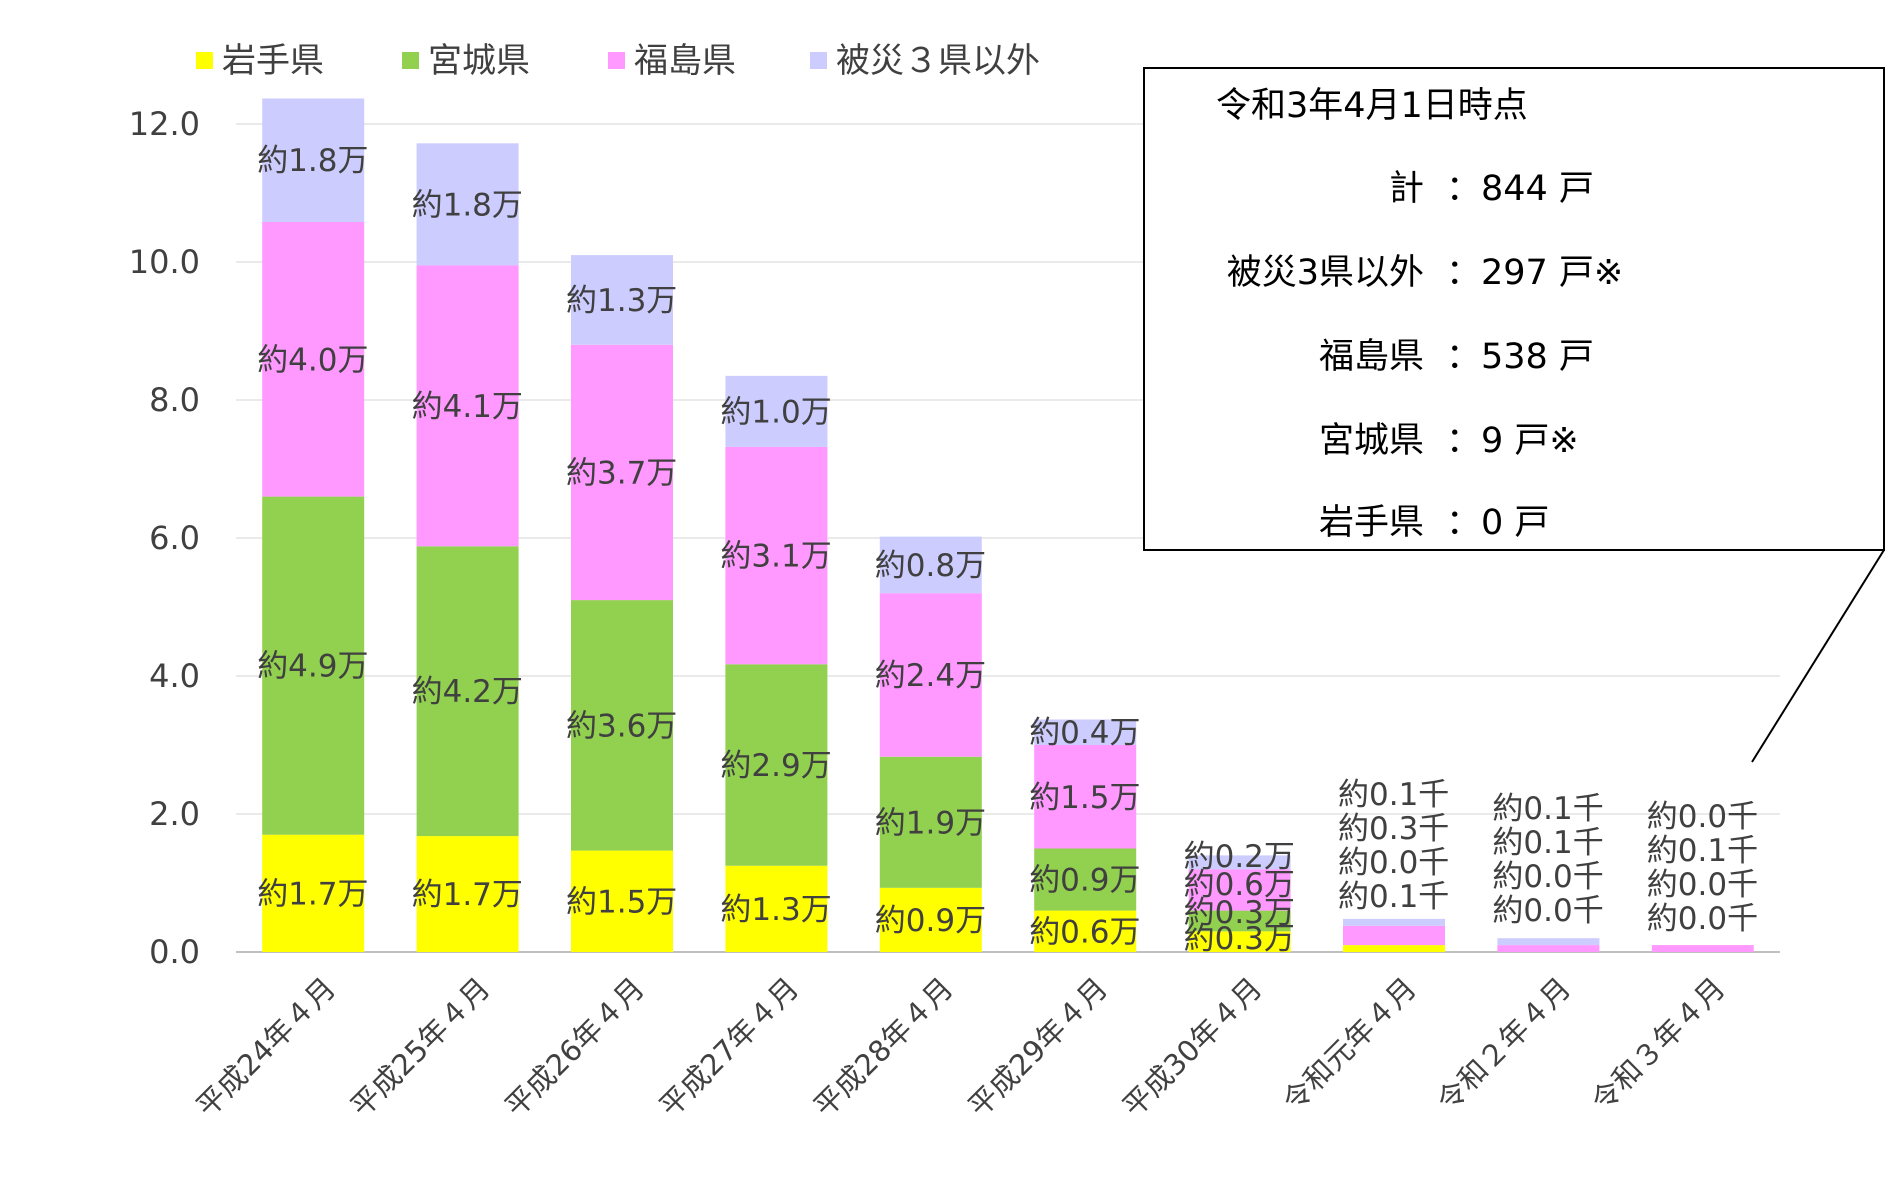 The height and width of the screenshot is (1196, 1894). Describe the element at coordinates (1371, 357) in the screenshot. I see `callout-row-label: 福島県` at that location.